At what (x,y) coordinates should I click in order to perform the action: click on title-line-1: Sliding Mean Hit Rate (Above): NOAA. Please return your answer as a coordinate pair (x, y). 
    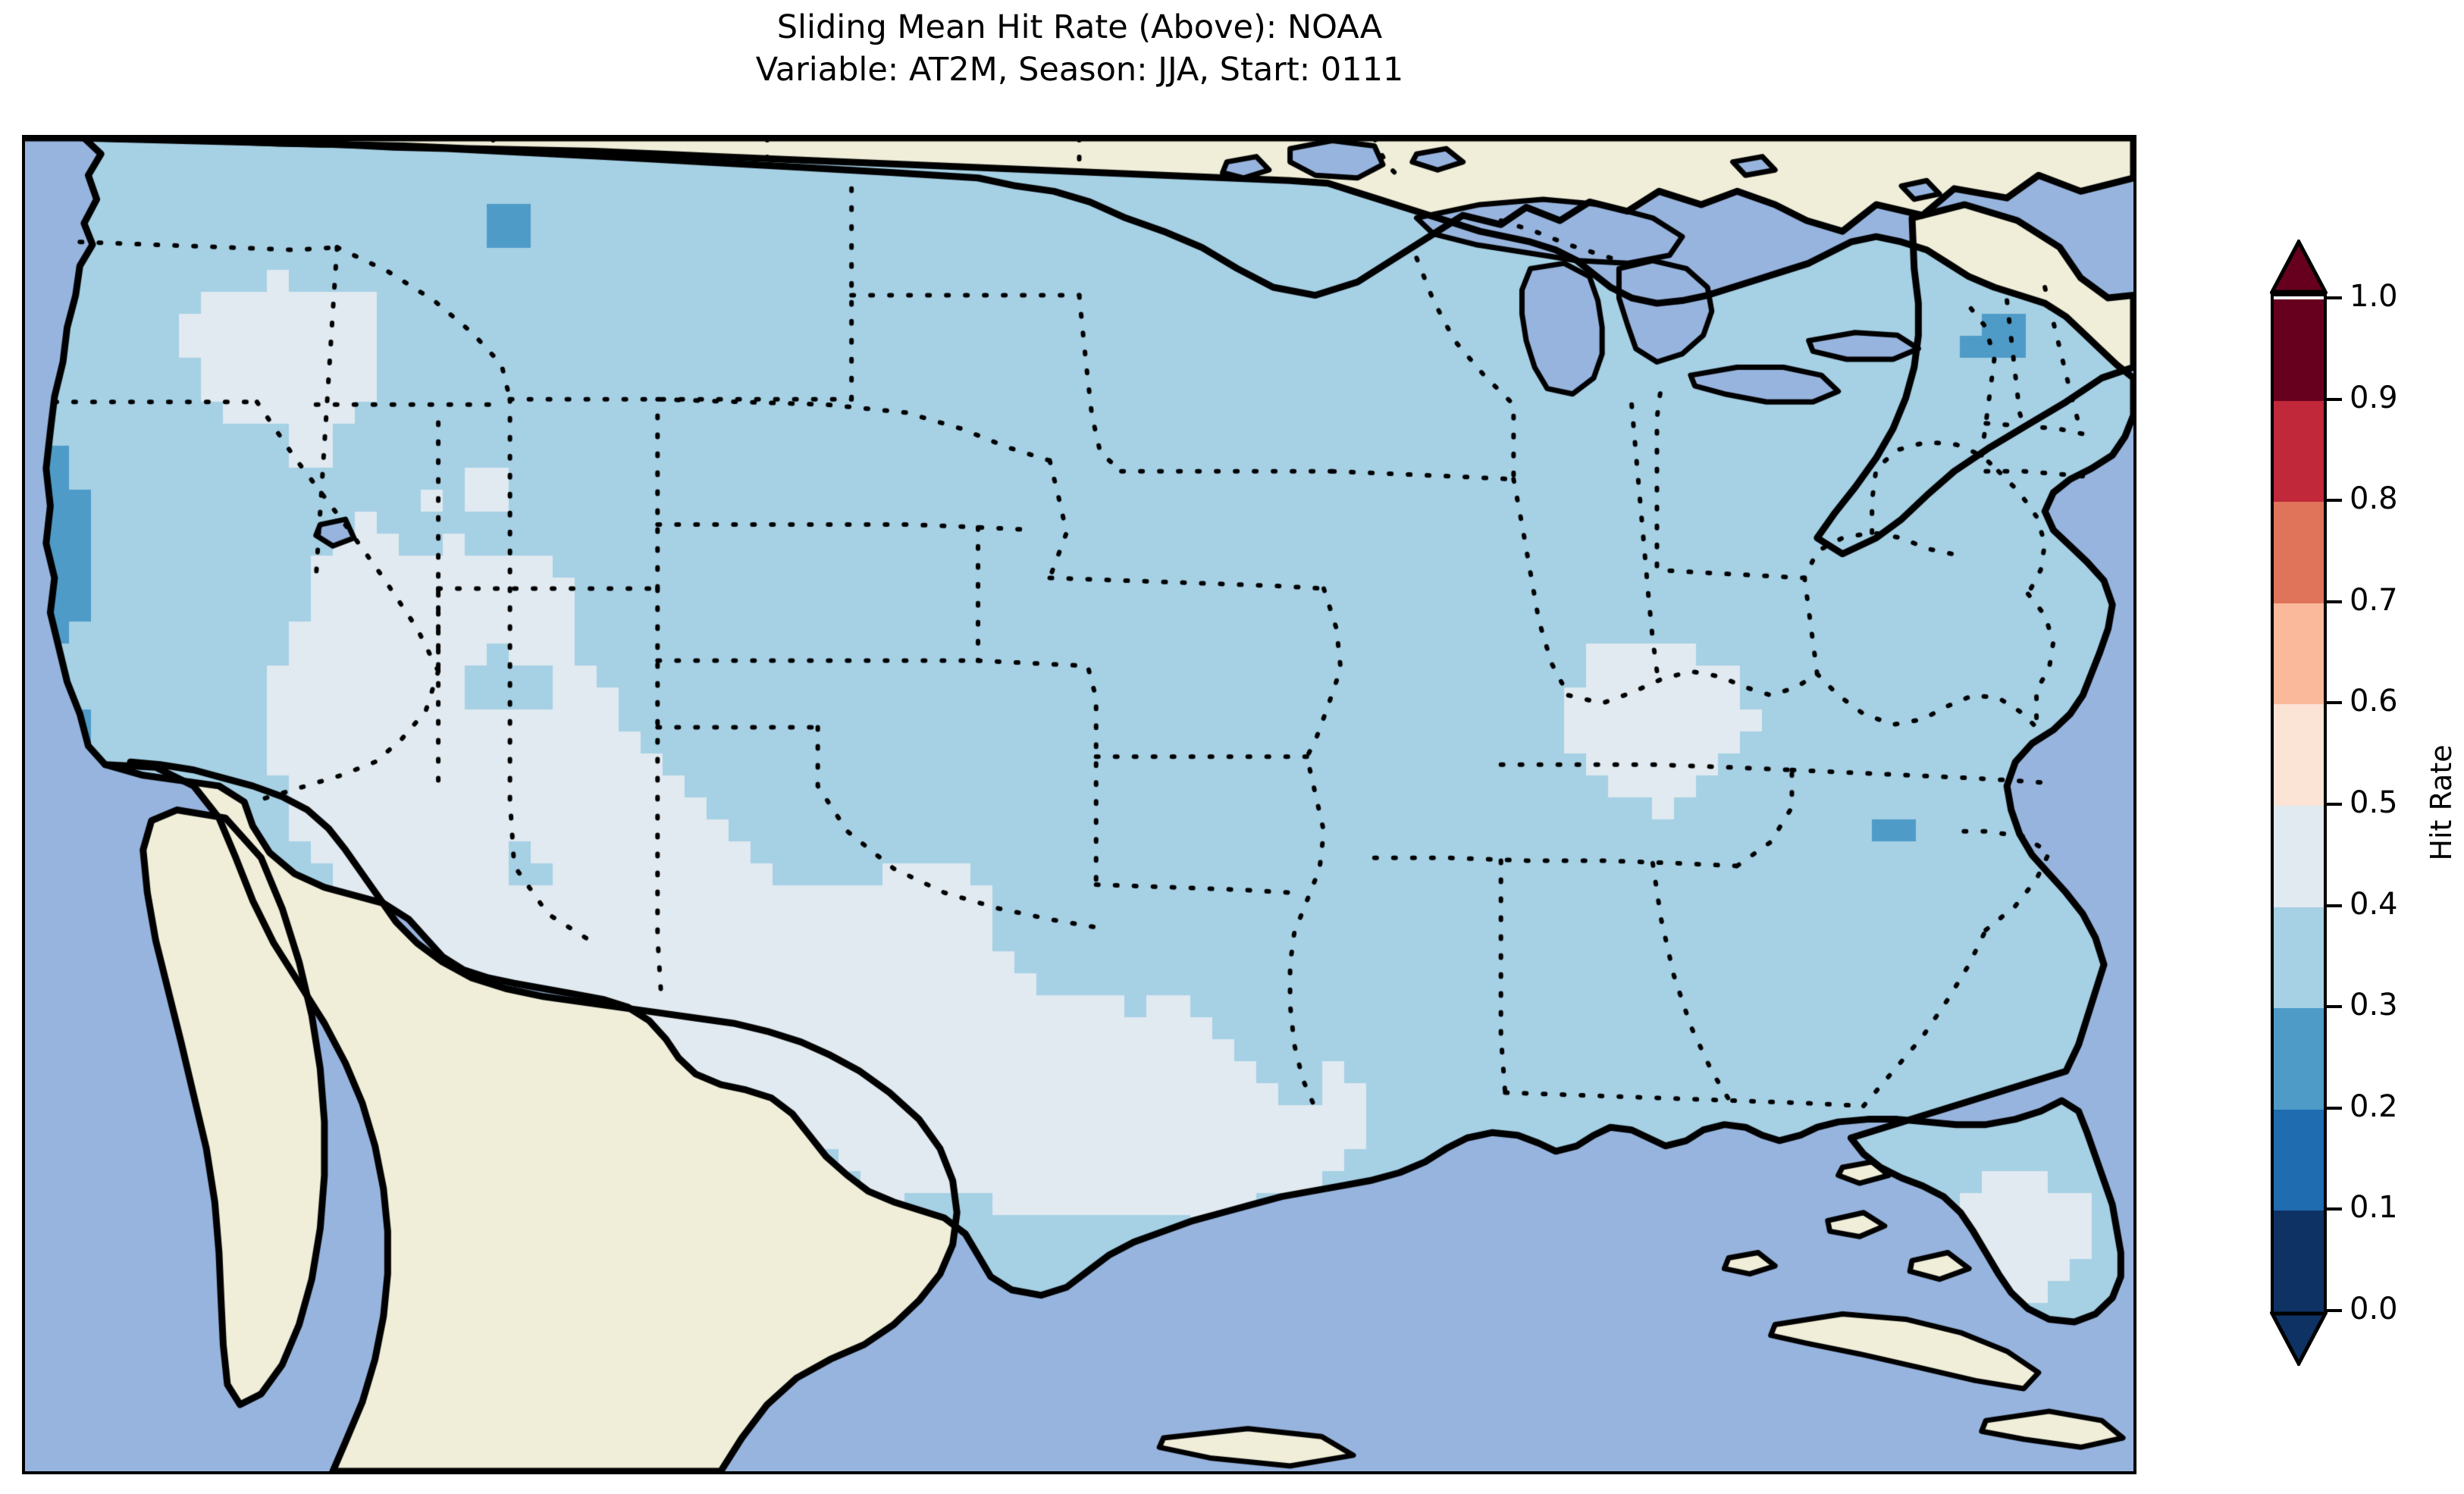
    Looking at the image, I should click on (1079, 27).